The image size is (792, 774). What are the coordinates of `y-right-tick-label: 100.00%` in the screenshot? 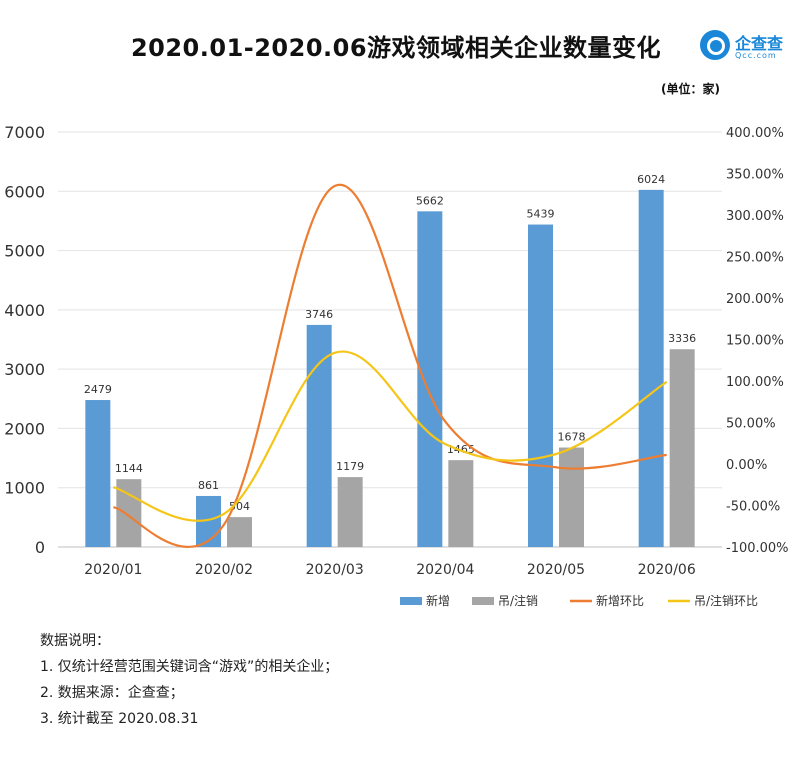 It's located at (755, 382).